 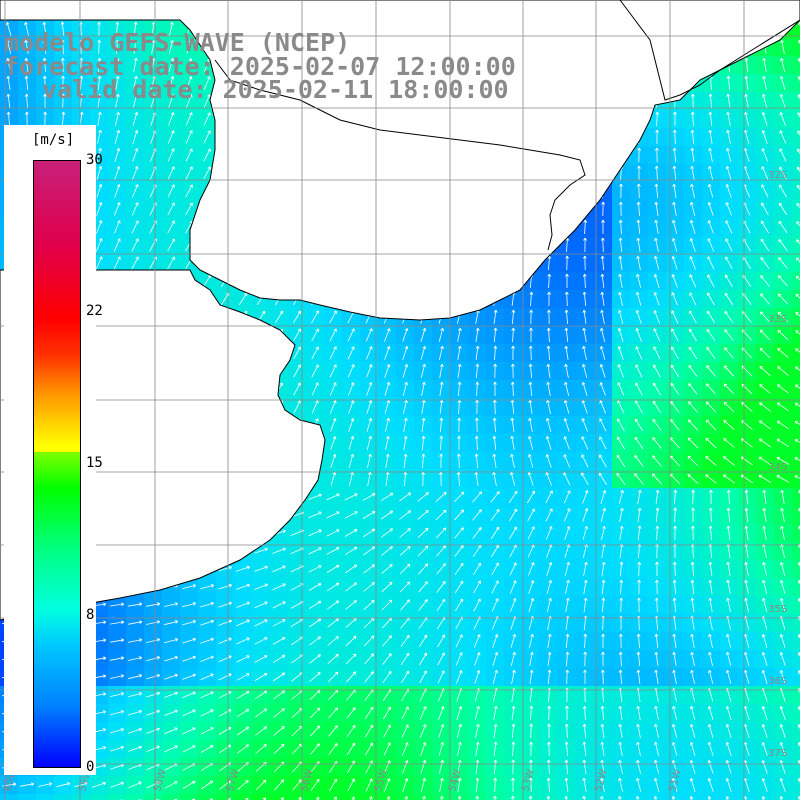 What do you see at coordinates (400, 155) in the screenshot?
I see `northern-coast` at bounding box center [400, 155].